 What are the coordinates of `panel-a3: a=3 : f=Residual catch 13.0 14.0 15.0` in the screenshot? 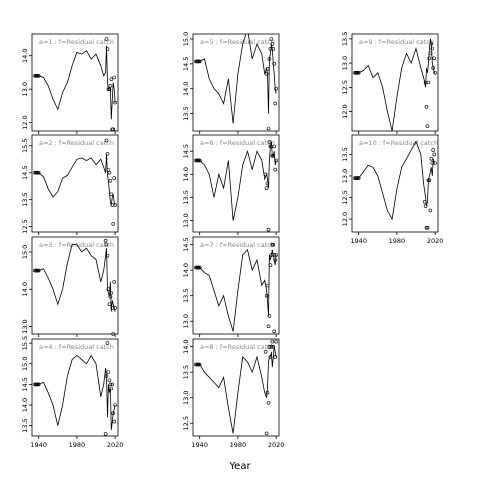 It's located at (70, 286).